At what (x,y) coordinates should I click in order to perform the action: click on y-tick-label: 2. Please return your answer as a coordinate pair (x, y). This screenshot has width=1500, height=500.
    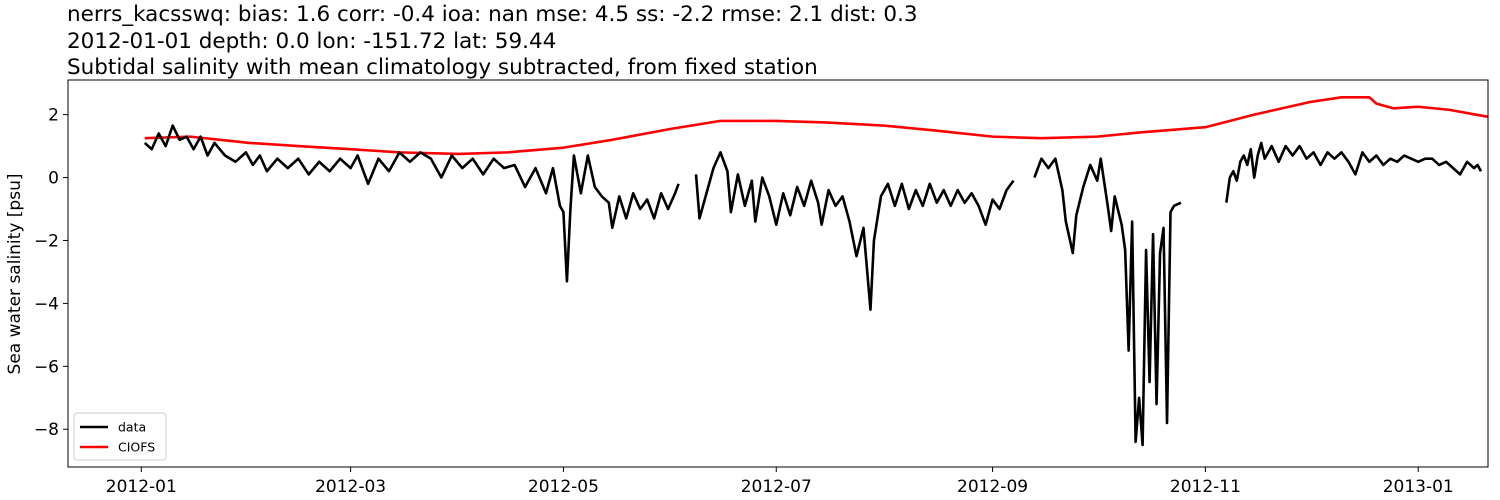
    Looking at the image, I should click on (53, 116).